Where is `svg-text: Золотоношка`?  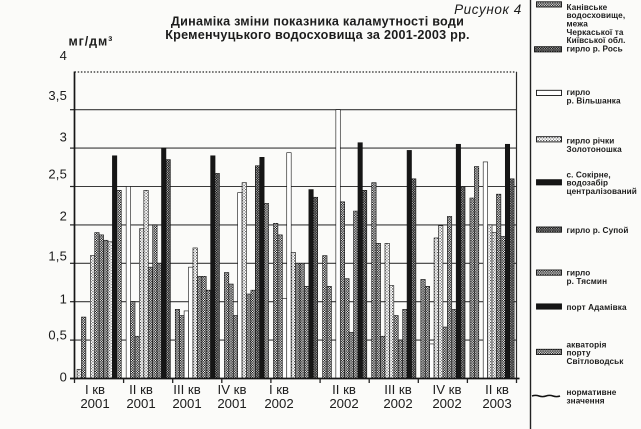
svg-text: Золотоношка is located at coordinates (595, 149).